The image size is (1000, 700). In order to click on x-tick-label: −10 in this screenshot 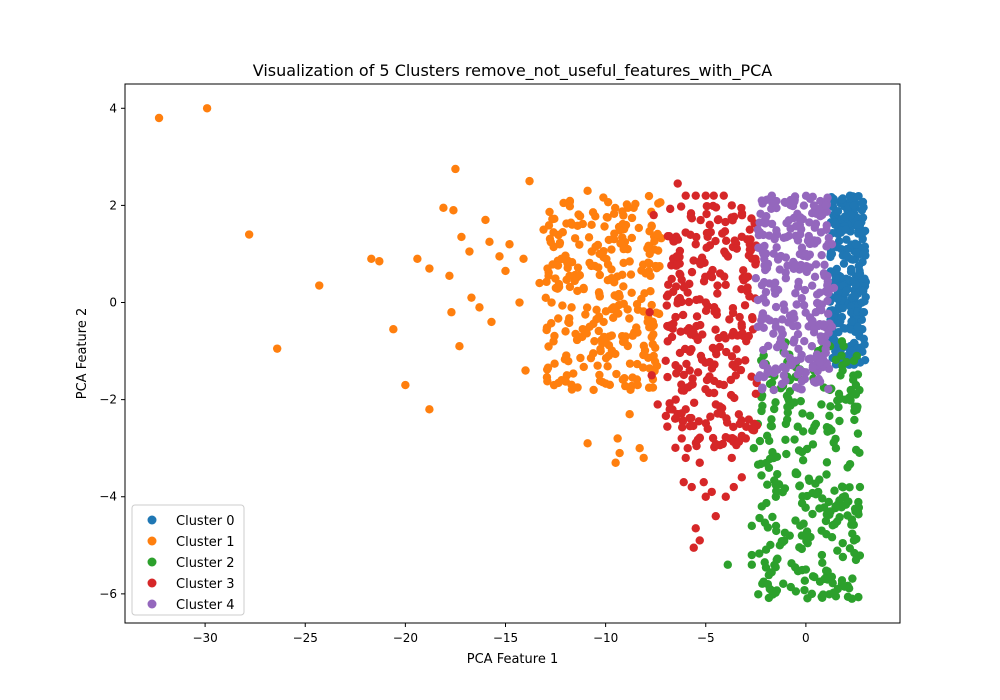, I will do `click(605, 638)`.